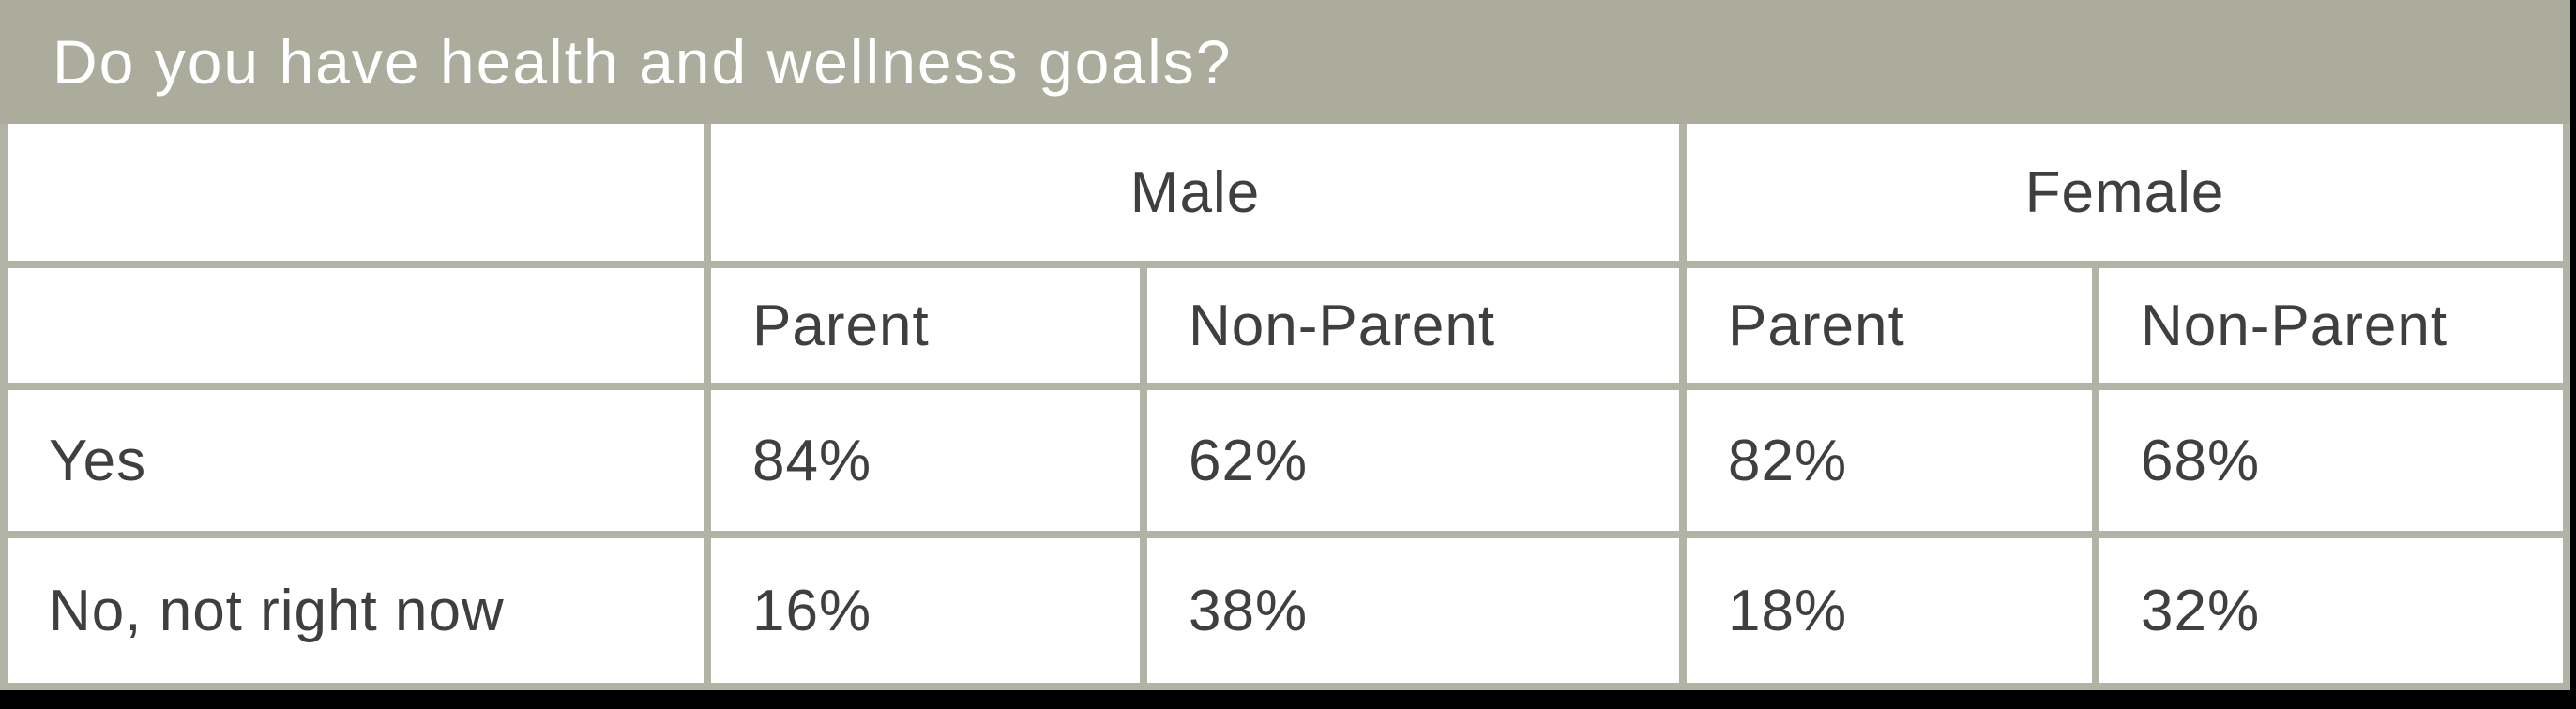 The image size is (2576, 709). What do you see at coordinates (1413, 610) in the screenshot?
I see `value-no-male-nonparent: 38%` at bounding box center [1413, 610].